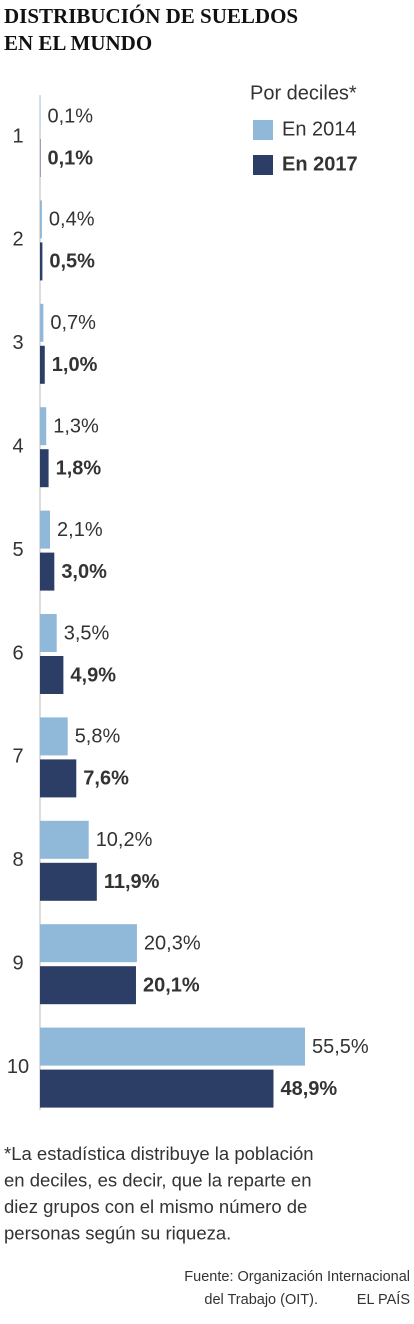  Describe the element at coordinates (87, 633) in the screenshot. I see `value-label: 3,5%` at that location.